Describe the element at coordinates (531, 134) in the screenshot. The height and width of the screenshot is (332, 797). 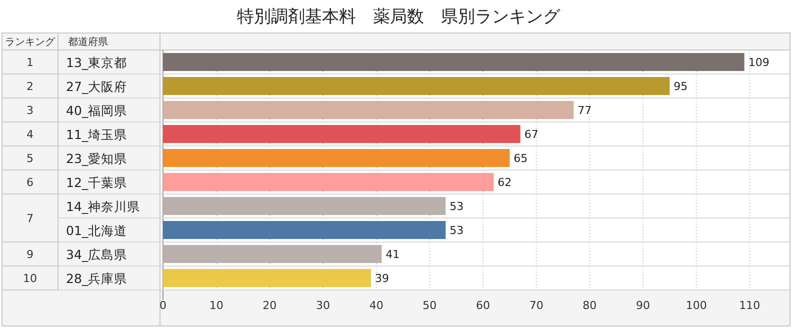
I see `data-label: 67` at that location.